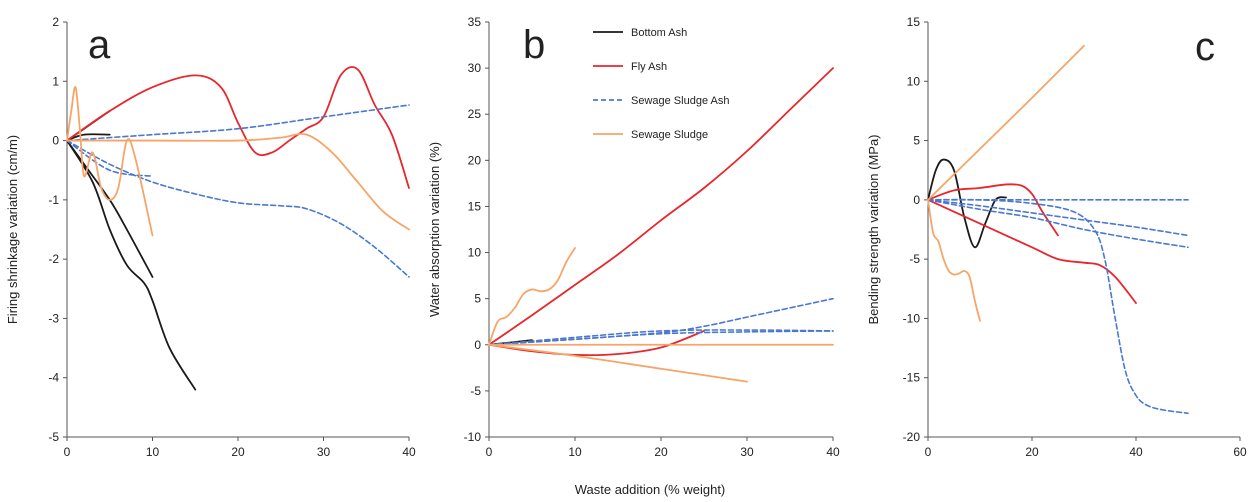 The image size is (1257, 502). I want to click on legend-item: Bottom Ash, so click(640, 33).